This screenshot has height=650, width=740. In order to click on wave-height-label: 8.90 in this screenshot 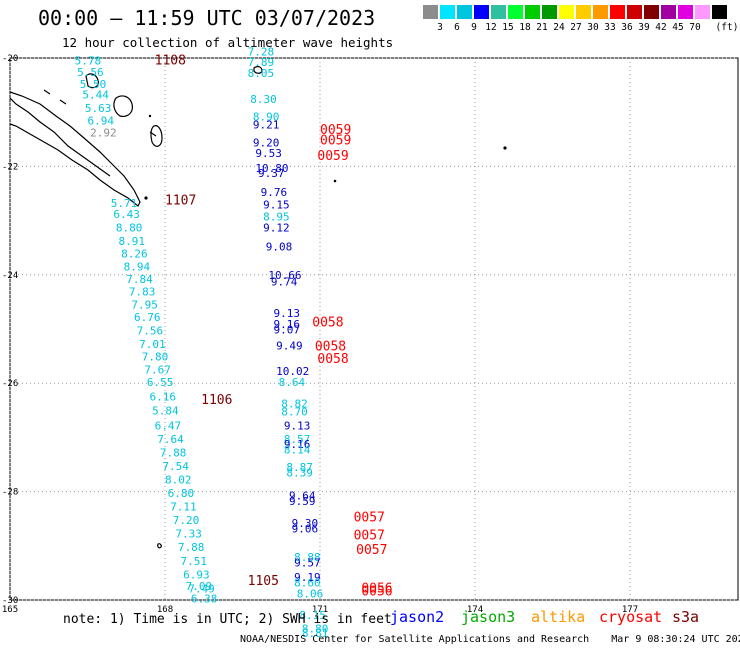, I will do `click(266, 116)`.